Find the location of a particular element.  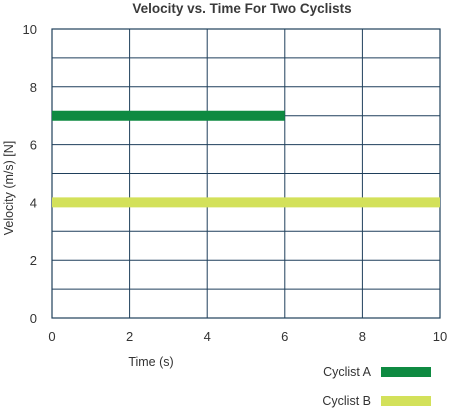

y-tick-label: 10 is located at coordinates (30, 29).